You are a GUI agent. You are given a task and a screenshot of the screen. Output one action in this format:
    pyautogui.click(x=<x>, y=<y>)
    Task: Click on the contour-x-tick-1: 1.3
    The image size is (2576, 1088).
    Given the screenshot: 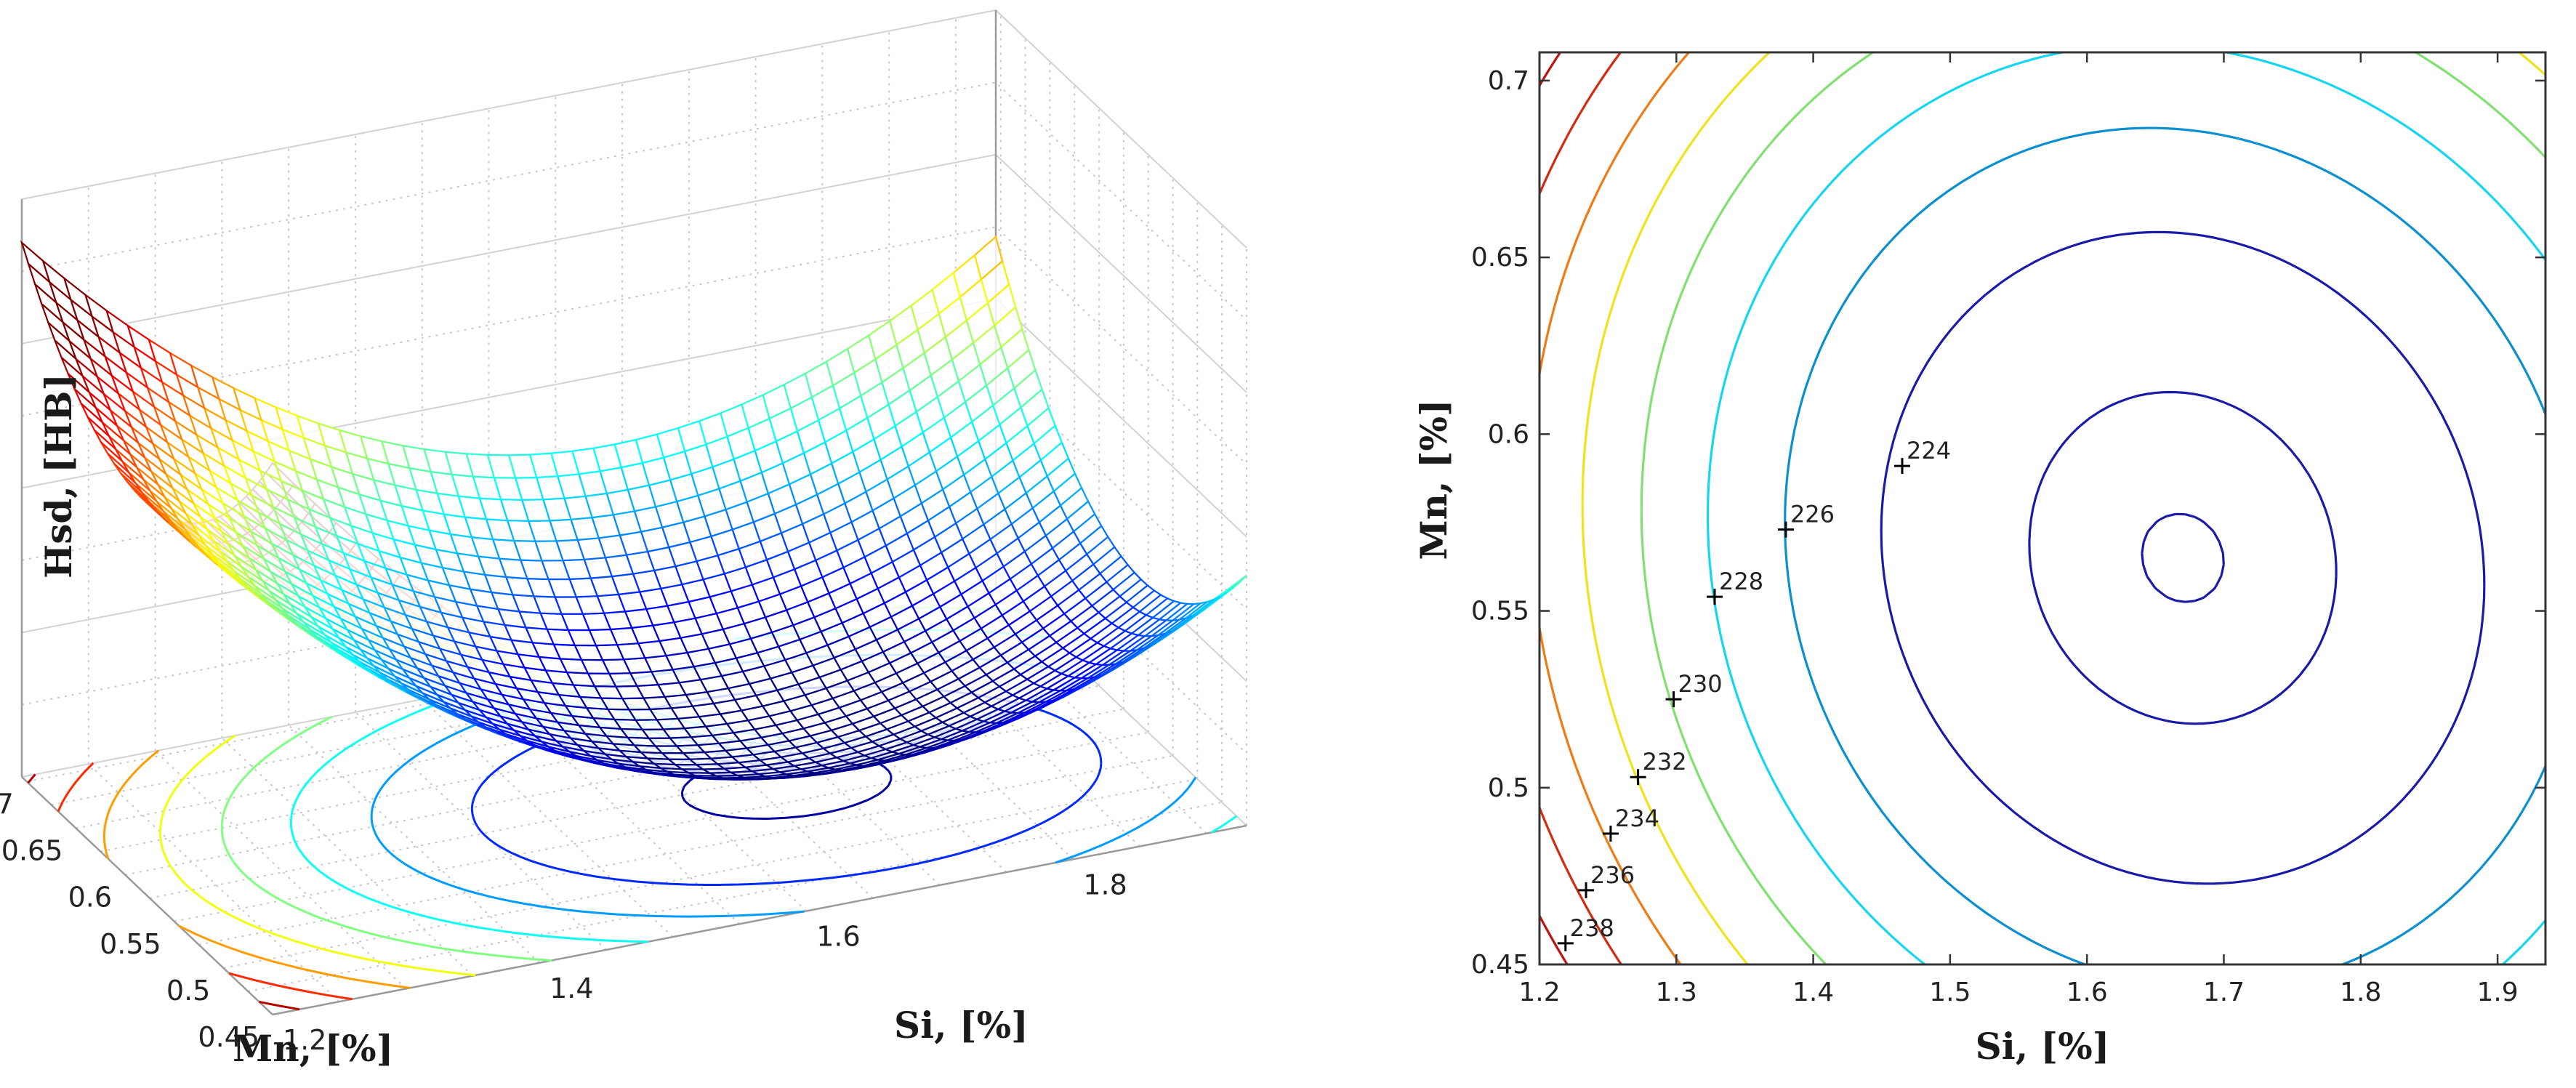 What is the action you would take?
    pyautogui.click(x=1676, y=992)
    